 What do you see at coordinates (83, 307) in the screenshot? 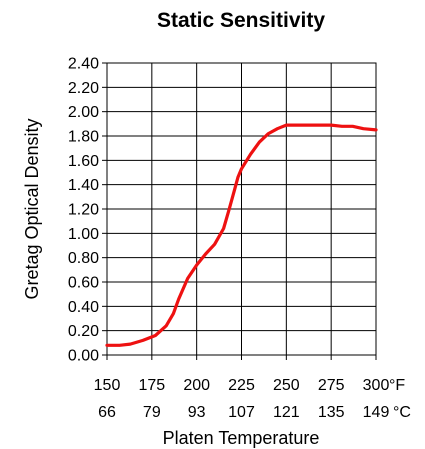
I see `y-tick-label: 0.40` at bounding box center [83, 307].